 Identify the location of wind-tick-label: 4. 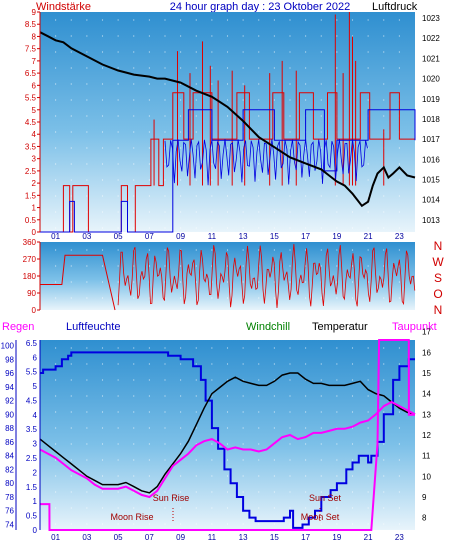
(34, 134).